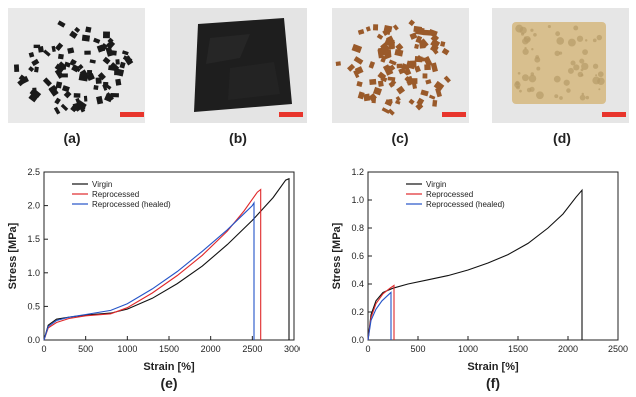 The height and width of the screenshot is (397, 636). What do you see at coordinates (562, 138) in the screenshot?
I see `panel-label-d: (d)` at bounding box center [562, 138].